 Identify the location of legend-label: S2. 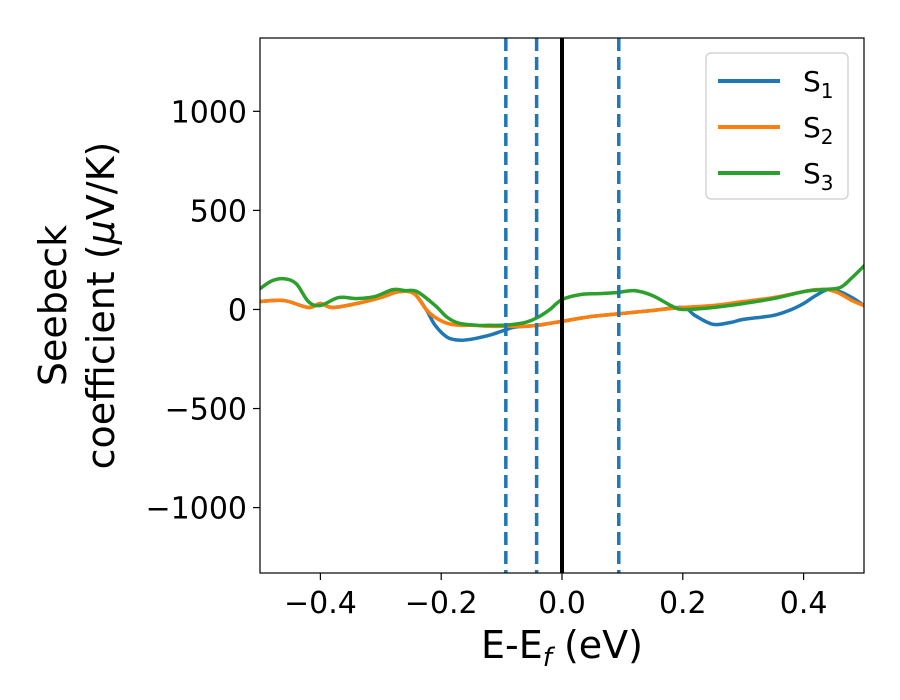
(818, 130).